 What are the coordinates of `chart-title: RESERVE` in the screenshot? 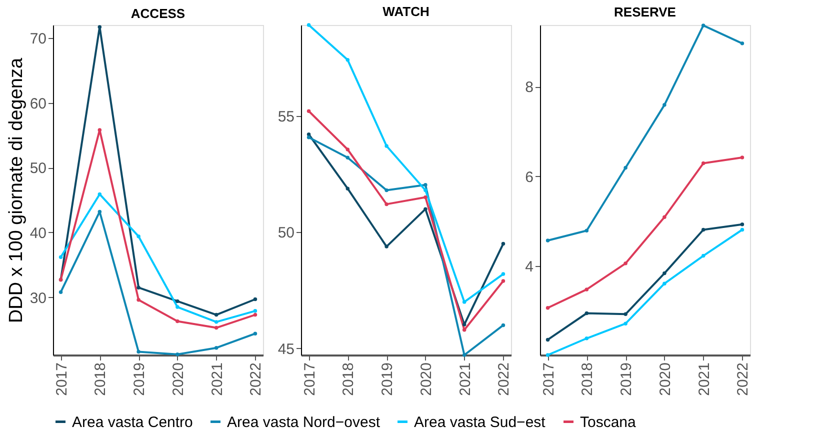 It's located at (645, 12).